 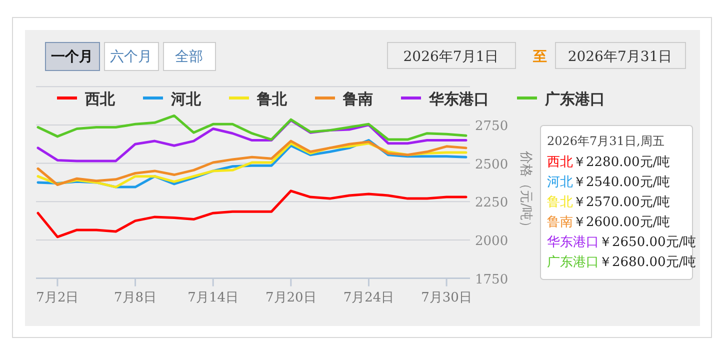 What do you see at coordinates (621, 222) in the screenshot?
I see `text: ￥2600.00元/吨` at bounding box center [621, 222].